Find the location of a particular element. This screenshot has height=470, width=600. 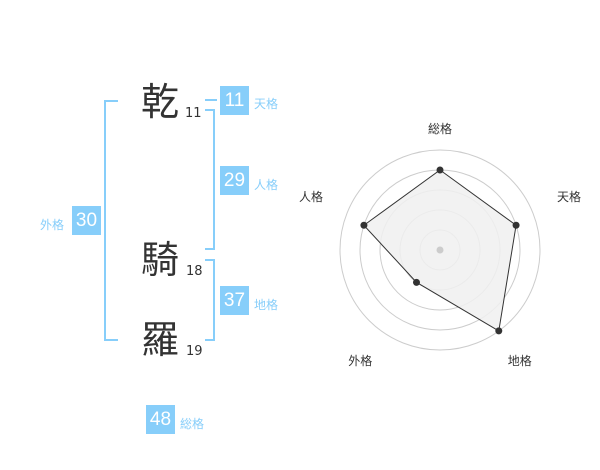

gaikaku-label: 外格 is located at coordinates (52, 225).